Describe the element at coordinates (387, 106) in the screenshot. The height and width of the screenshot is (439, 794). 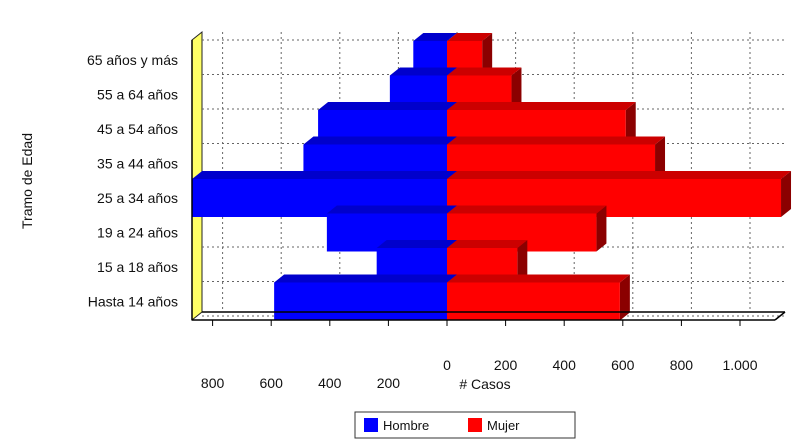
I see `bar-hombre-top-45-a-54-anos` at that location.